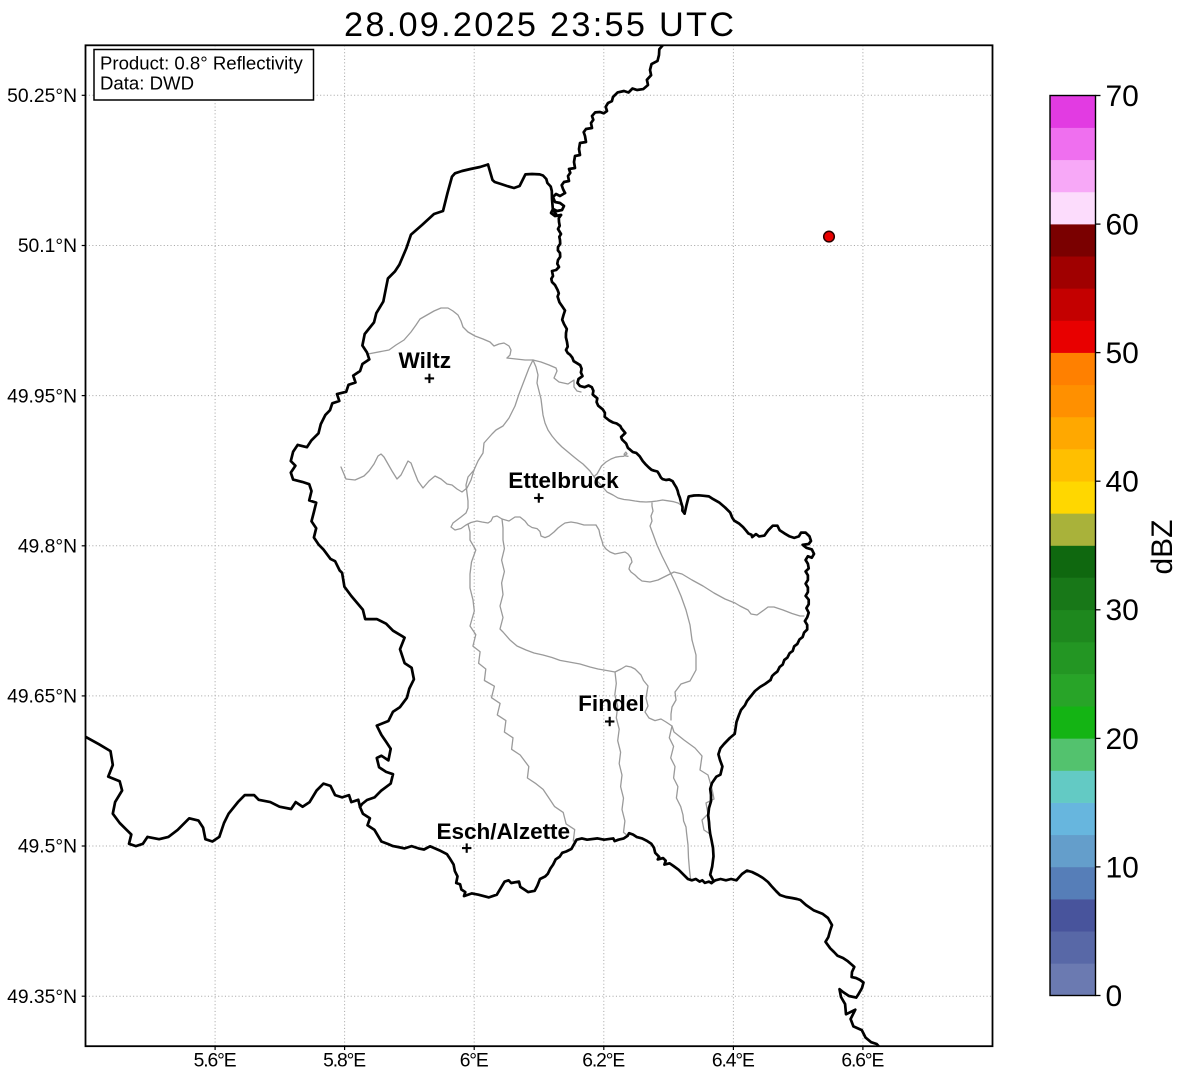 Image resolution: width=1184 pixels, height=1081 pixels. Describe the element at coordinates (1162, 546) in the screenshot. I see `svg-text: dBZ` at that location.